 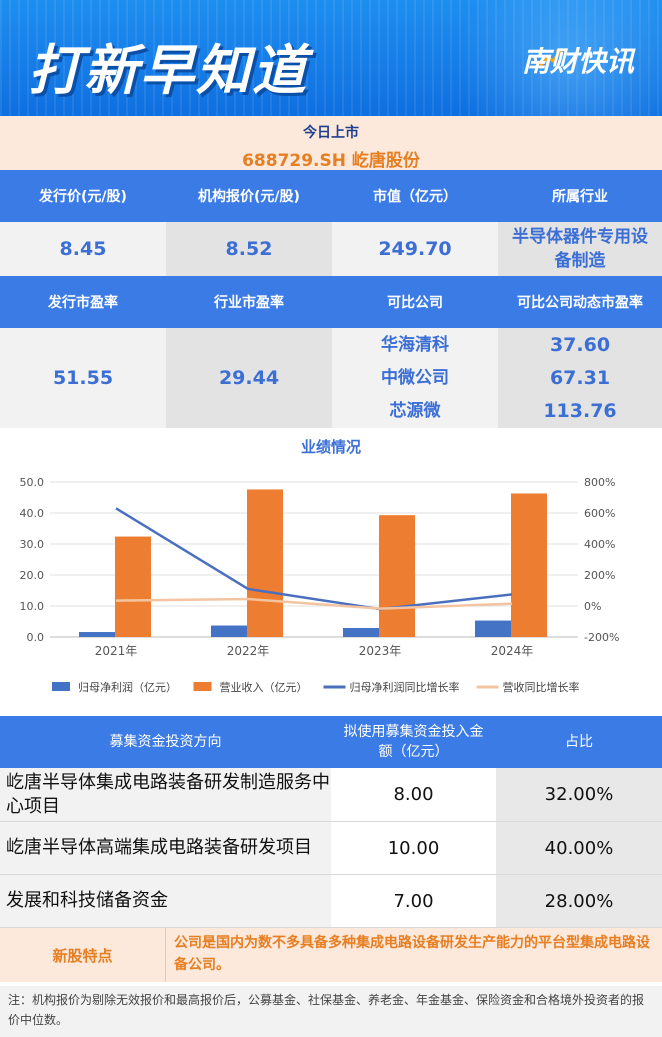 What do you see at coordinates (415, 249) in the screenshot?
I see `market-cap: 249.70` at bounding box center [415, 249].